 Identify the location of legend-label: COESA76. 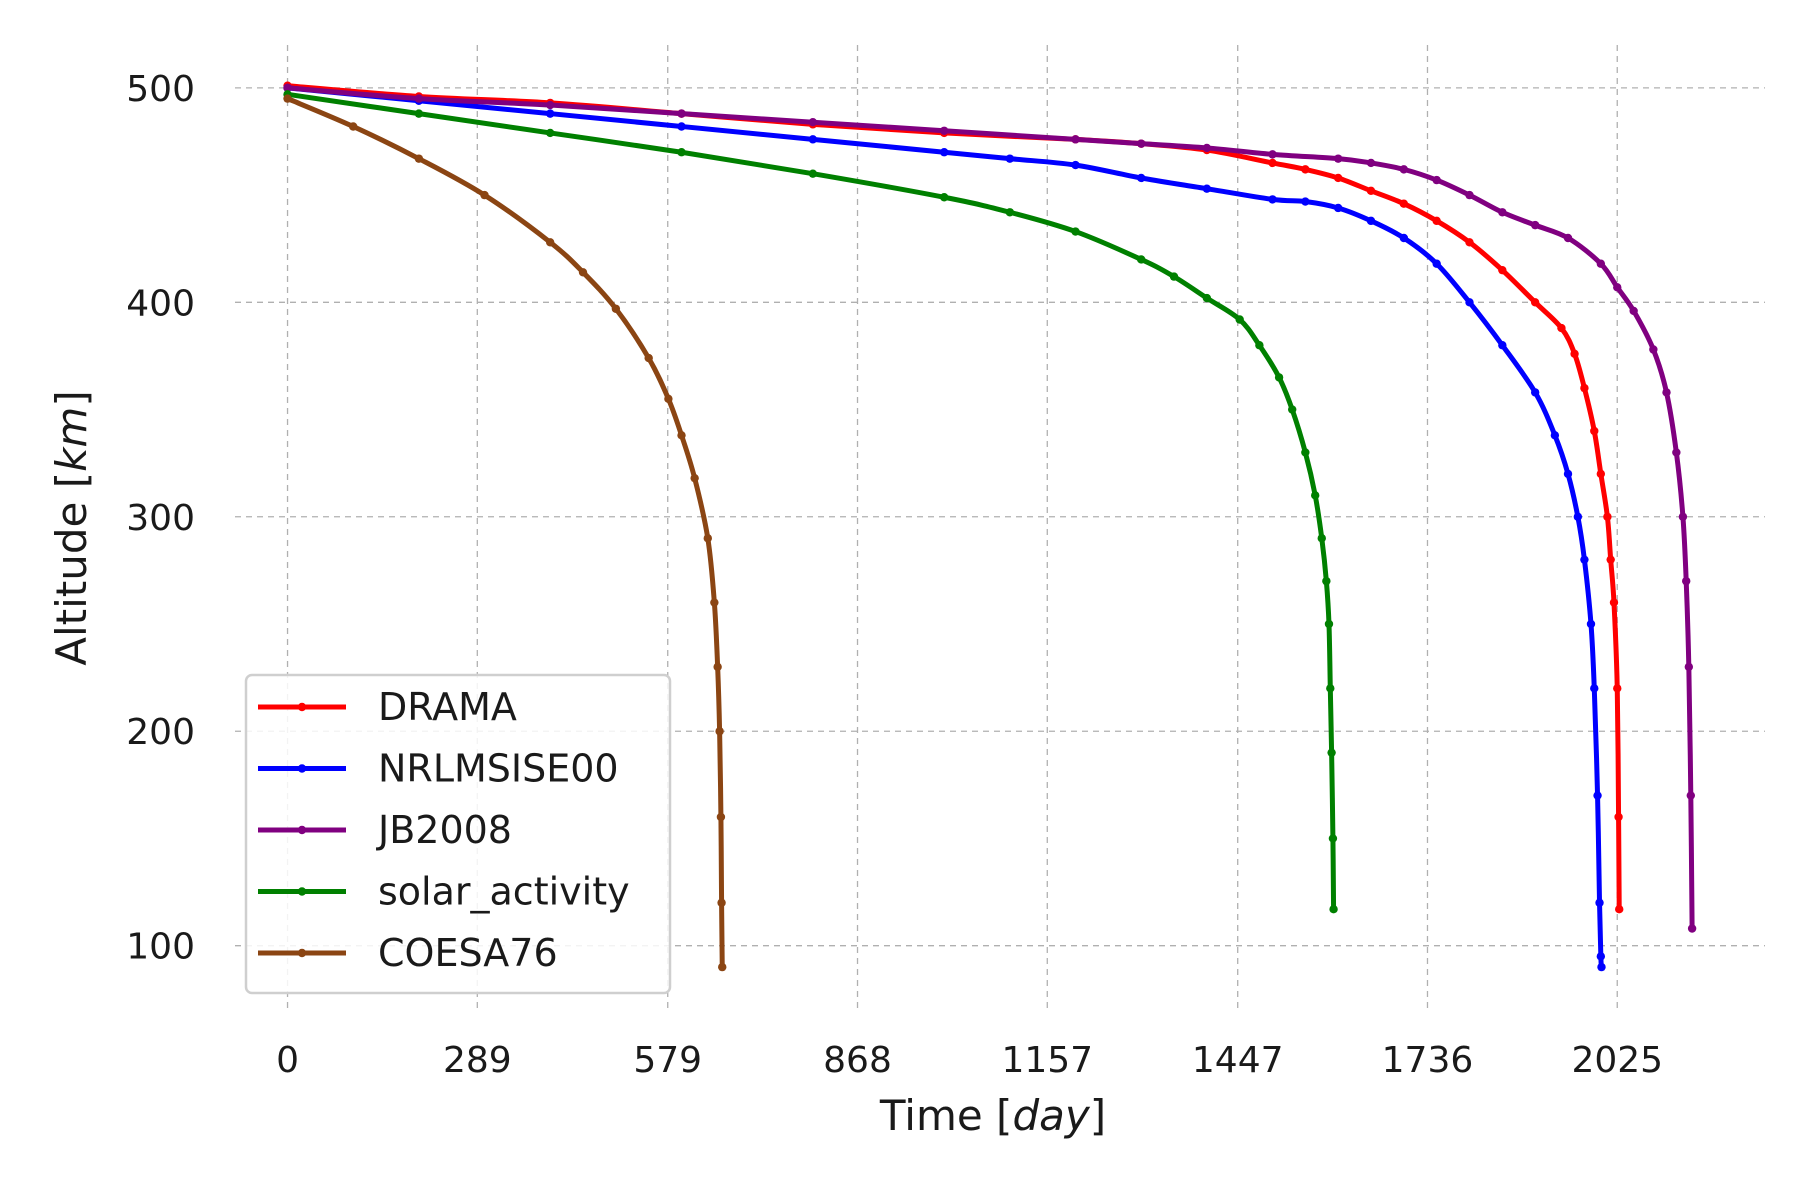
(468, 953).